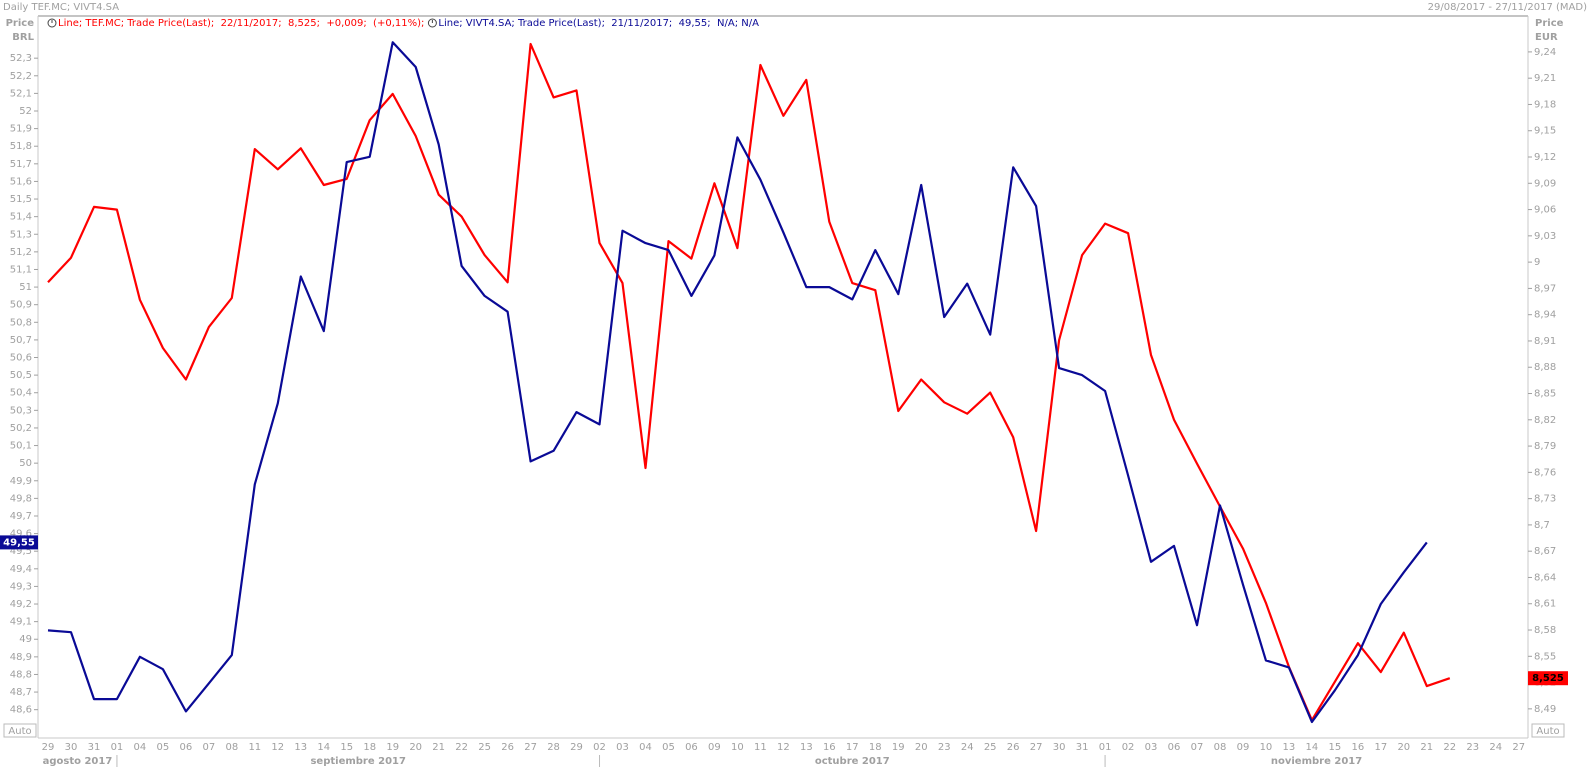  I want to click on x-tick-label: 22, so click(461, 747).